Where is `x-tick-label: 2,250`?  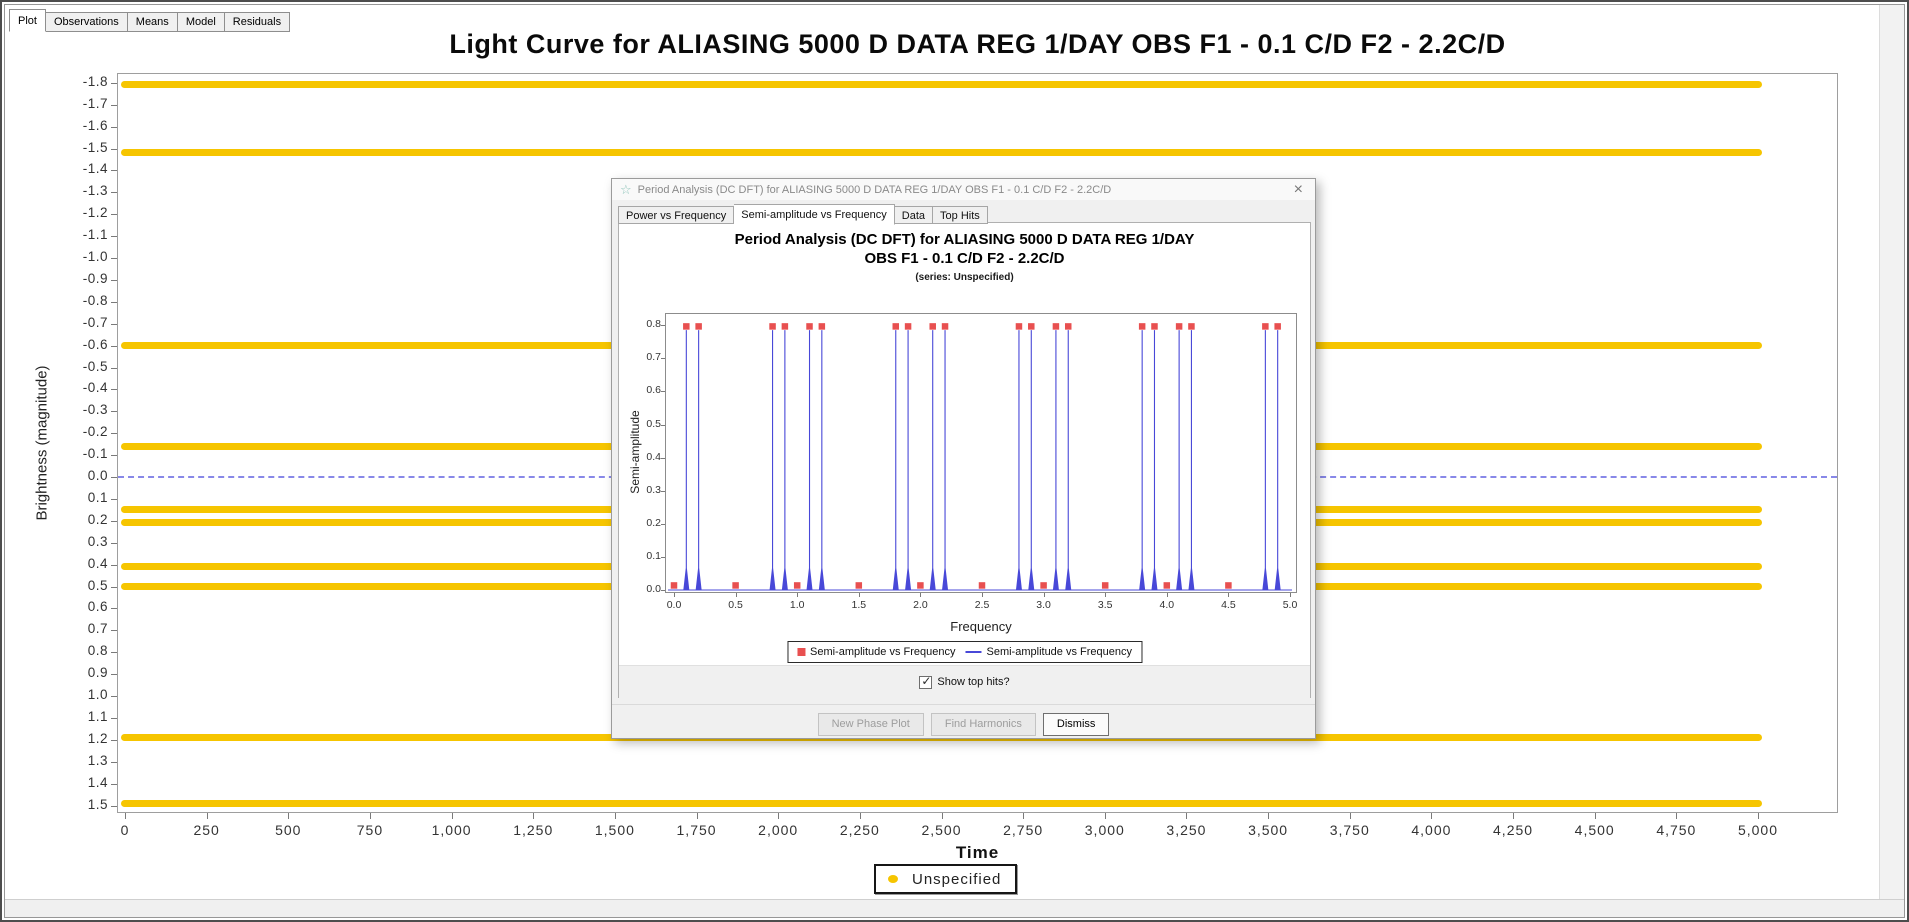 x-tick-label: 2,250 is located at coordinates (859, 830).